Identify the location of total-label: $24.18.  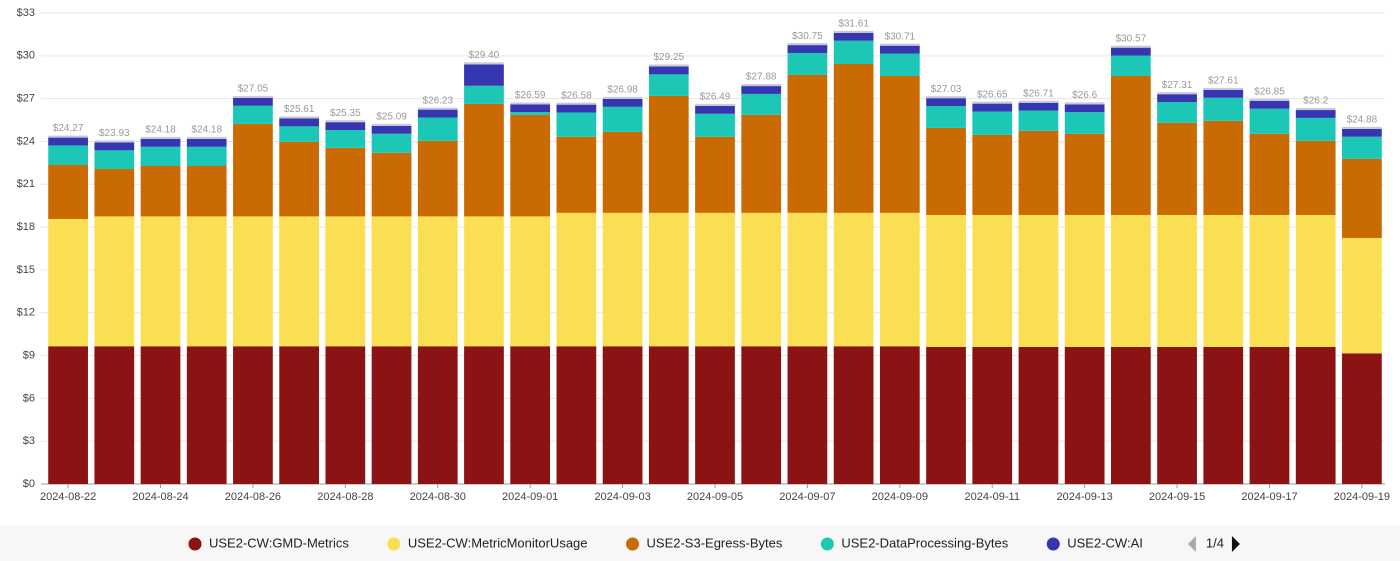
(206, 130).